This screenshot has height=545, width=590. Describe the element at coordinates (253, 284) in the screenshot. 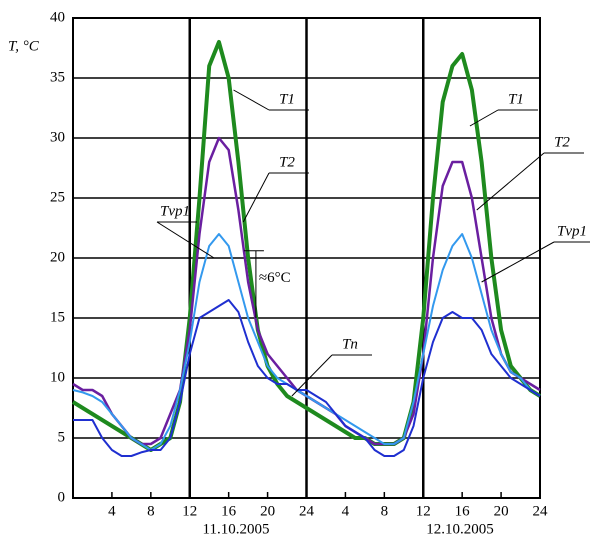

I see `annotation-bracket` at that location.